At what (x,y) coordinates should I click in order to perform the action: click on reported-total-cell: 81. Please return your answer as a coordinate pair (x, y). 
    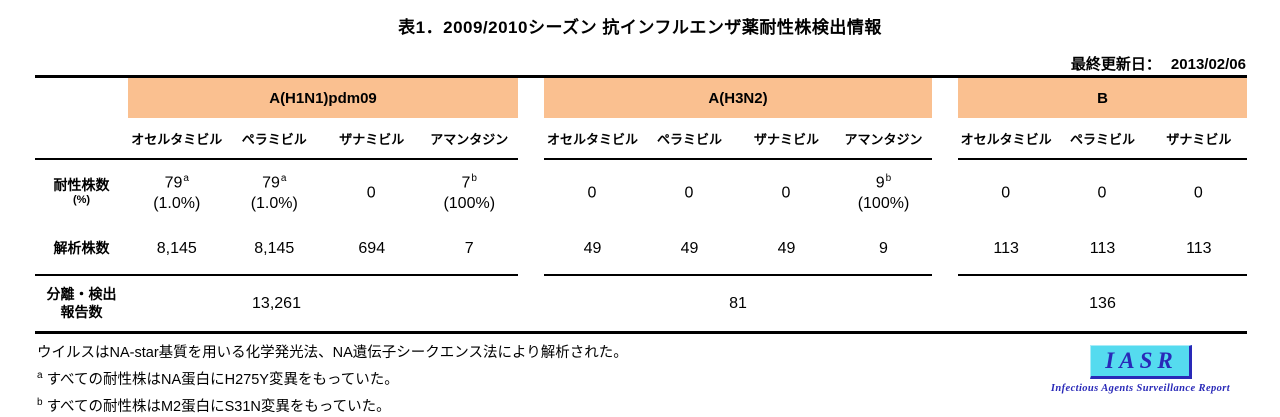
    Looking at the image, I should click on (738, 303).